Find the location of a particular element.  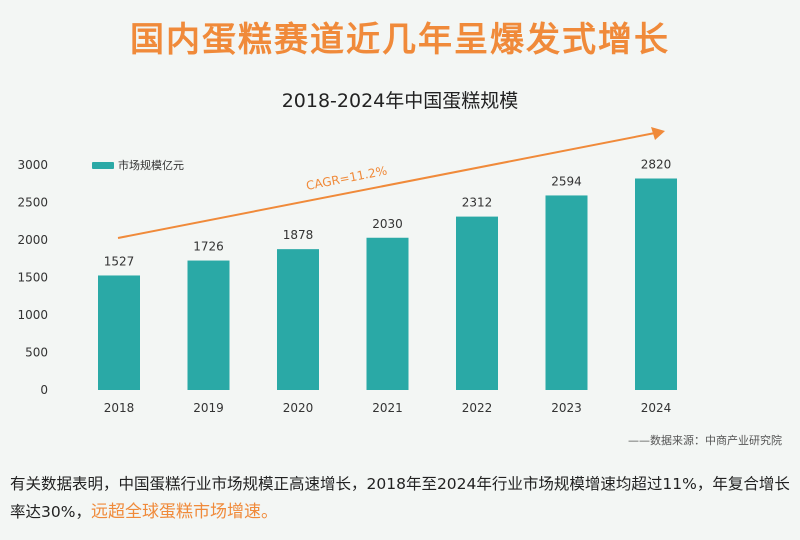

bar-value-label: 1878 is located at coordinates (298, 235).